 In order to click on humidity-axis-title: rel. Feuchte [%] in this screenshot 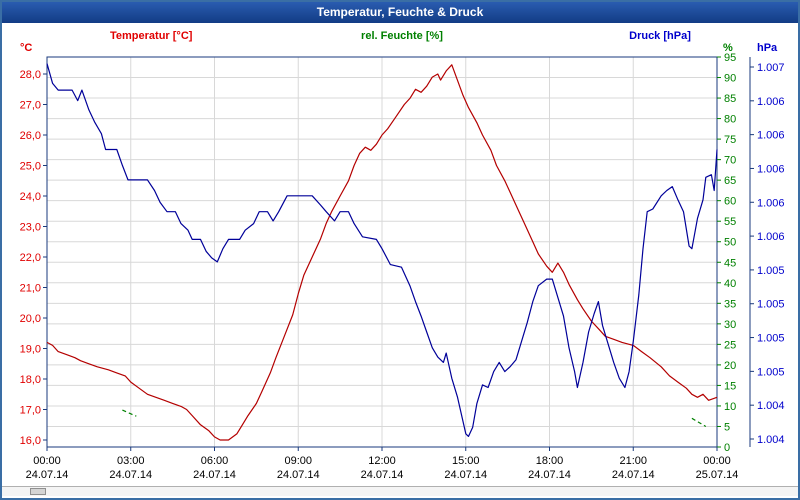, I will do `click(402, 36)`.